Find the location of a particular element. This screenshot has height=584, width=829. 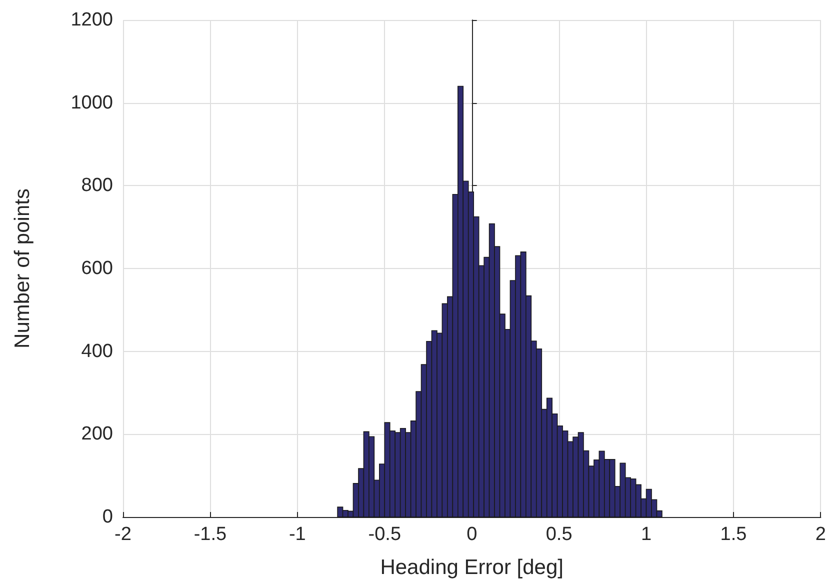

y-tick-label: 1000 is located at coordinates (91, 103).